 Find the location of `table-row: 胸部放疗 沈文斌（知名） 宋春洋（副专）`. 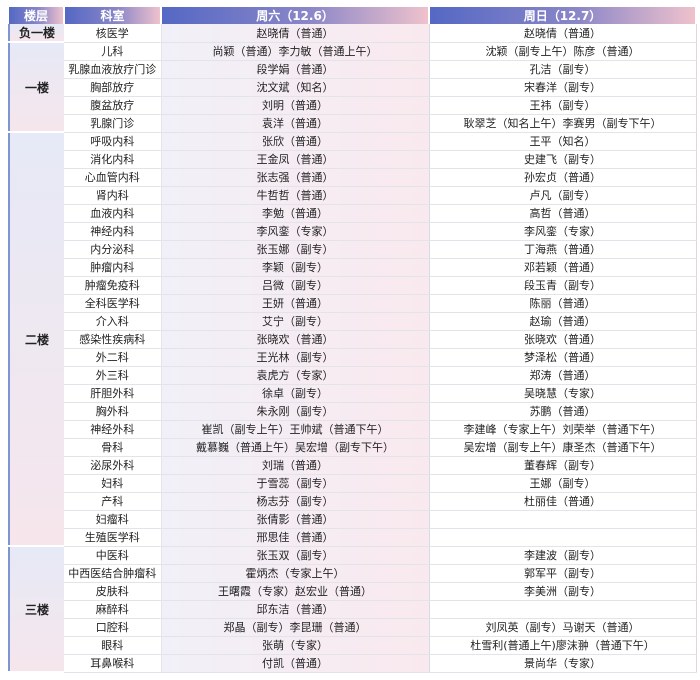

table-row: 胸部放疗 沈文斌（知名） 宋春洋（副专） is located at coordinates (353, 87).